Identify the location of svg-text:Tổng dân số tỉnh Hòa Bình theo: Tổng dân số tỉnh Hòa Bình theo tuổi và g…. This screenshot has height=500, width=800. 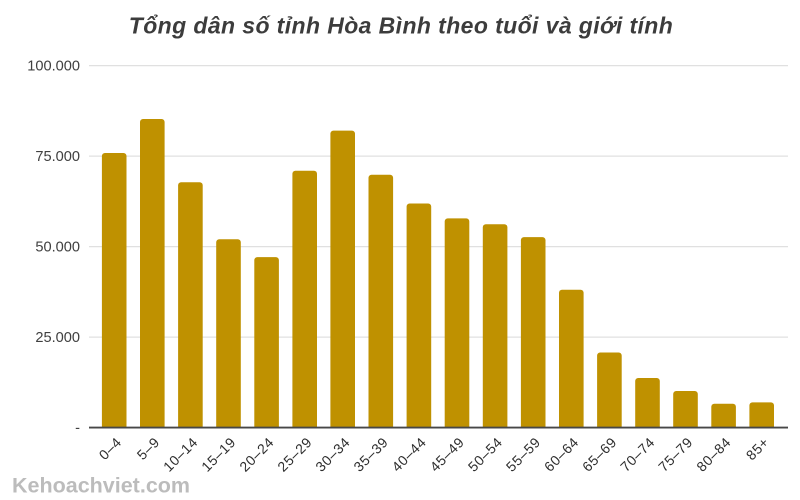
(401, 26).